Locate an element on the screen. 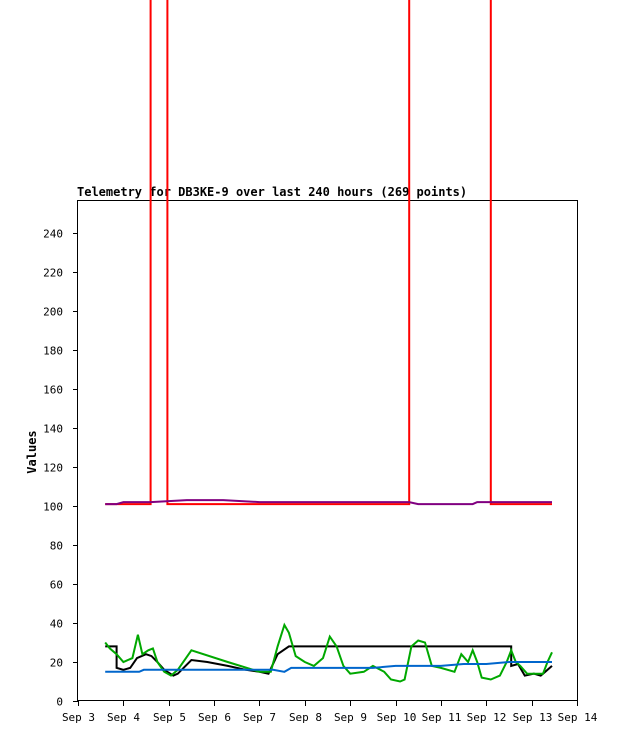 This screenshot has width=618, height=741. y-tick-label: 140 is located at coordinates (53, 429).